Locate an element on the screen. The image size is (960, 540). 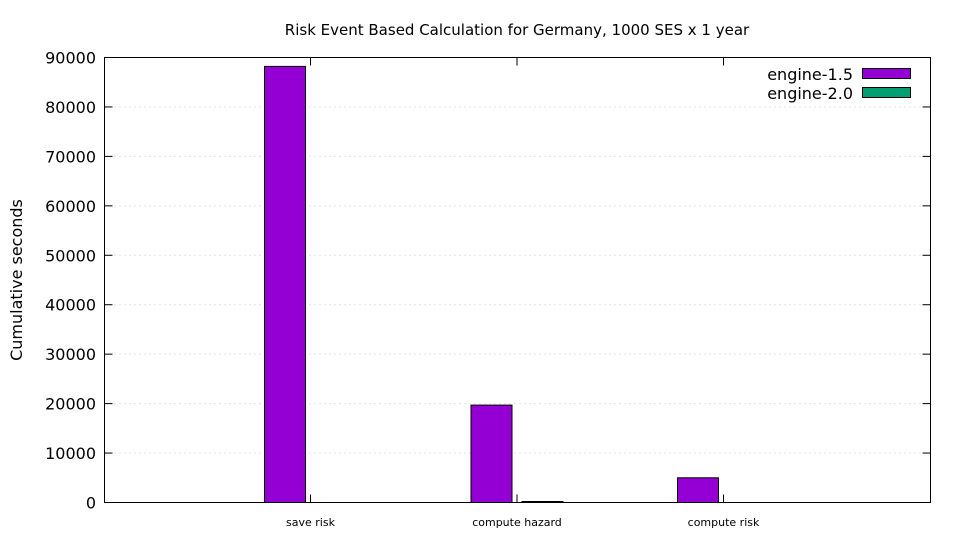
bar-engine-1-5-save-risk is located at coordinates (285, 284).